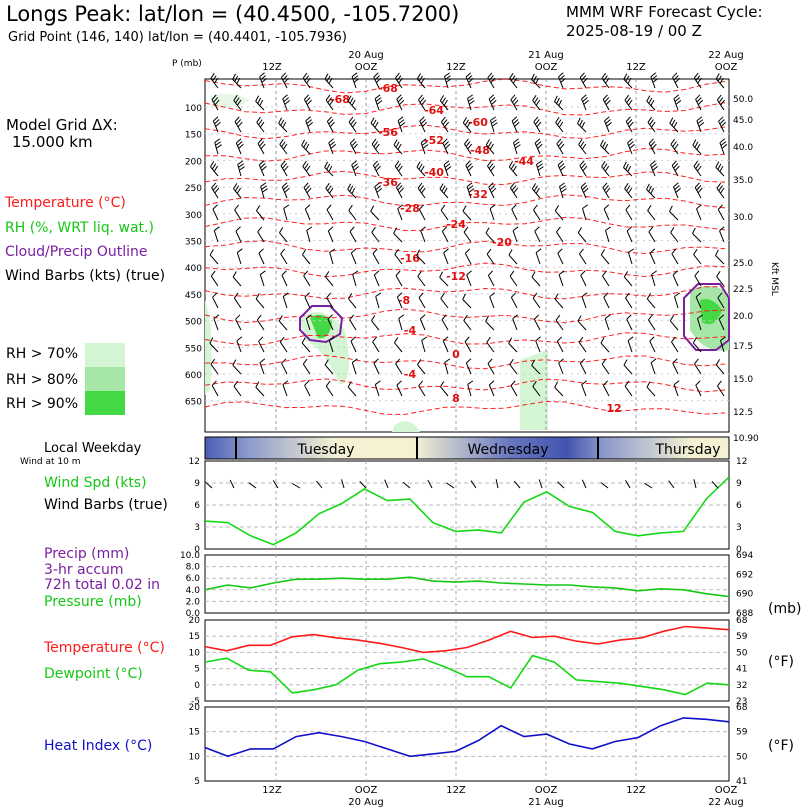  Describe the element at coordinates (741, 670) in the screenshot. I see `y-tick-right: 41` at that location.